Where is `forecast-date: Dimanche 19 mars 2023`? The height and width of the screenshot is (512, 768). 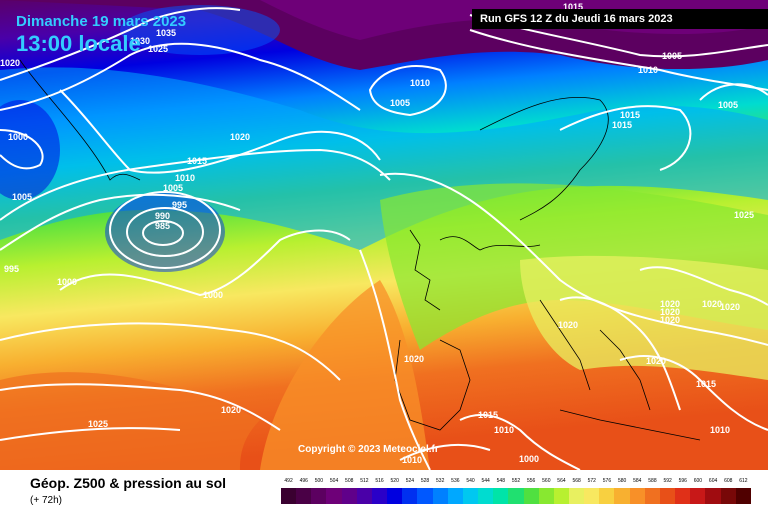
forecast-date: Dimanche 19 mars 2023 is located at coordinates (101, 21).